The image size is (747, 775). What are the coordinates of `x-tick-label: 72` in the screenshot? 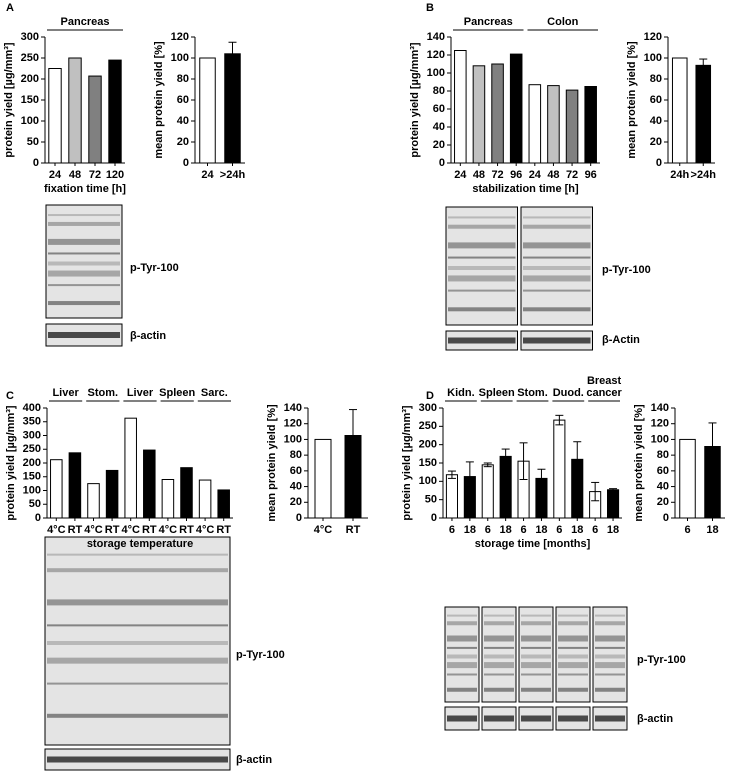 It's located at (95, 175).